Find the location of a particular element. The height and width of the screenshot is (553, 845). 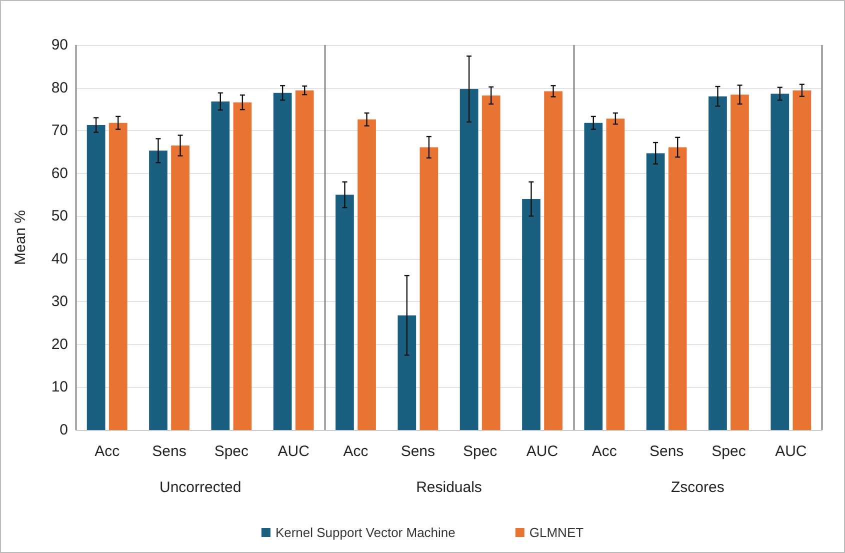

y-tick-label: 0 is located at coordinates (64, 430).